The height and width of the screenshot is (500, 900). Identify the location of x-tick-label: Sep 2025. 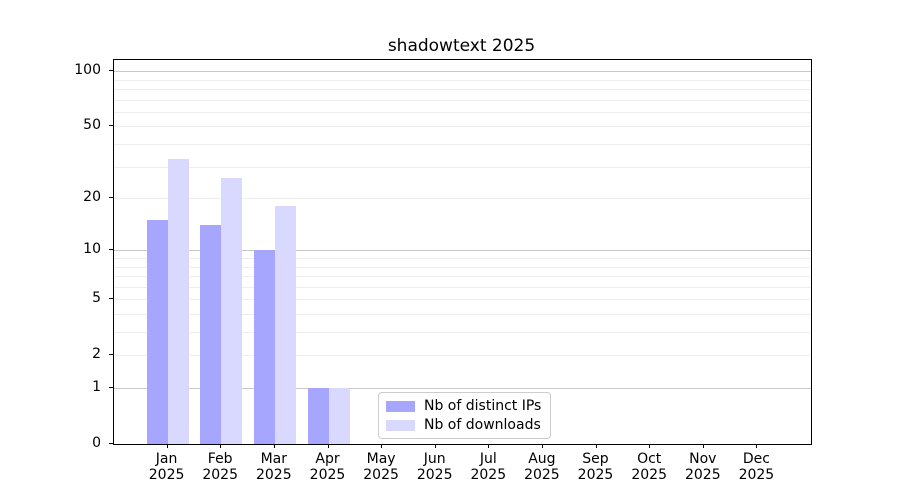
(596, 467).